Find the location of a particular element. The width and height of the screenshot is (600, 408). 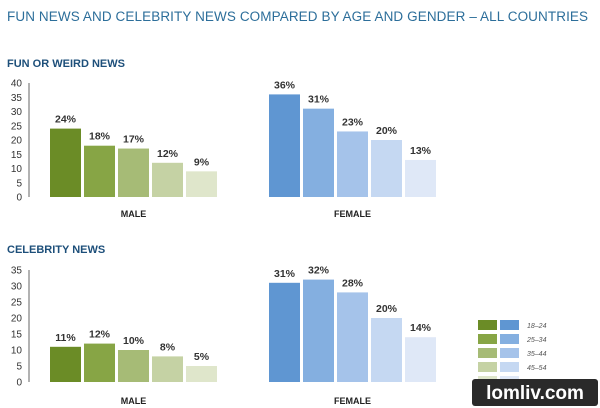

watermark-text: lomliv.com is located at coordinates (535, 393).